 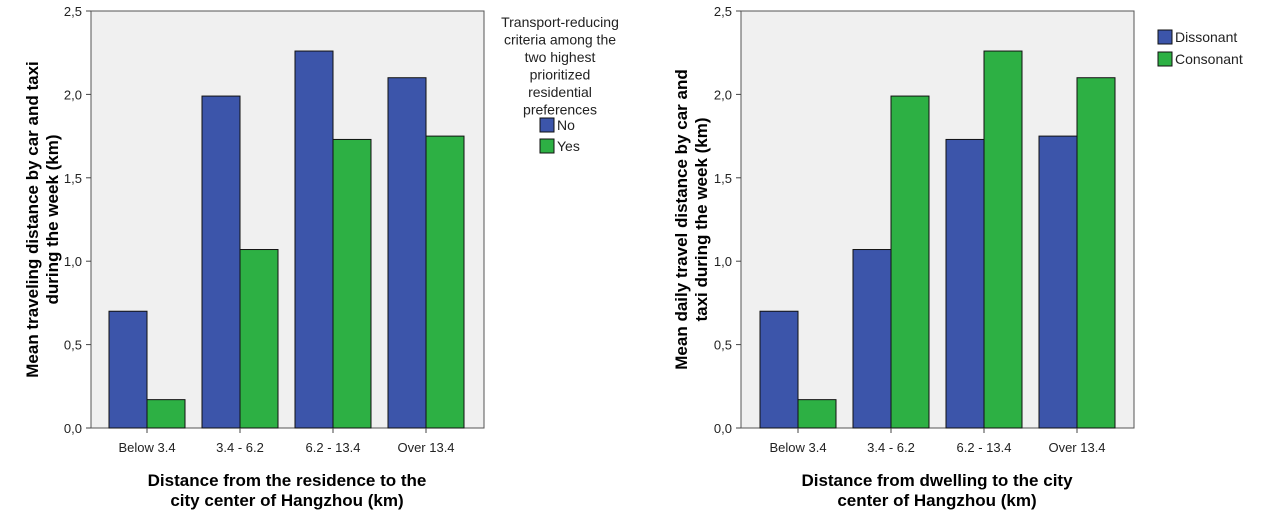 I want to click on legend-swatch-no, so click(x=547, y=125).